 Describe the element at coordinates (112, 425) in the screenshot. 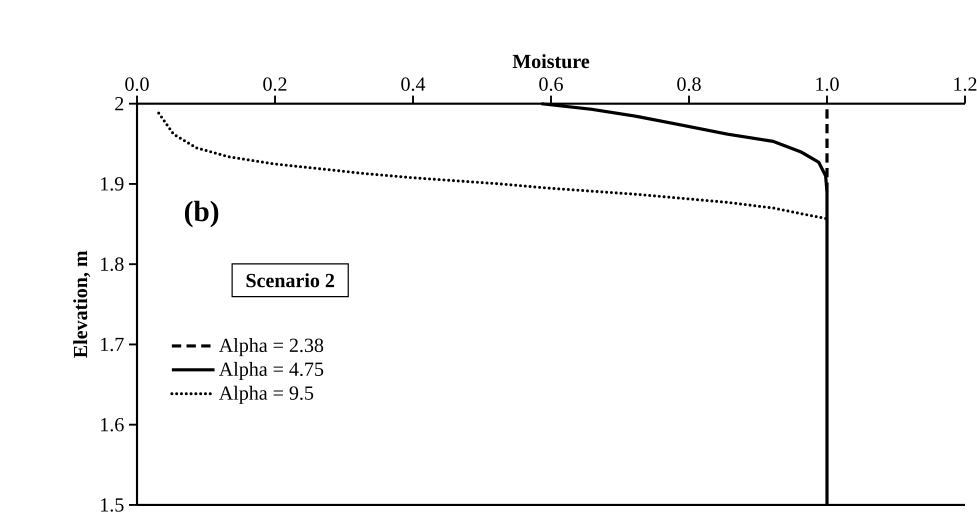

I see `y-tick-label: 1.6` at that location.